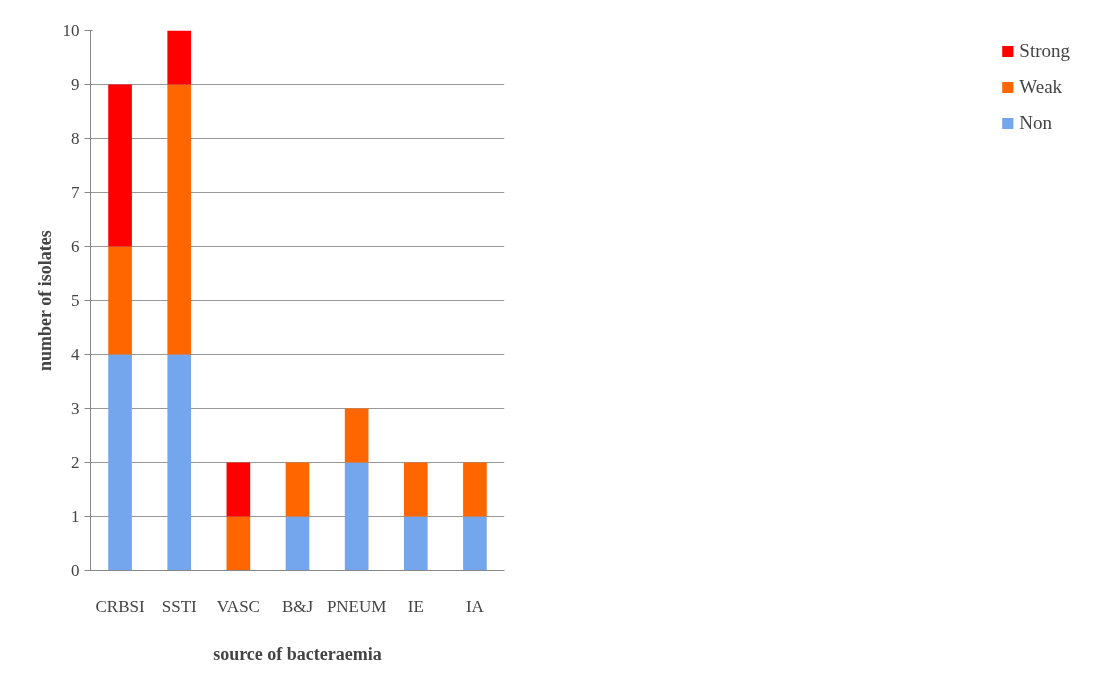  I want to click on y-tick-label: 7, so click(75, 192).